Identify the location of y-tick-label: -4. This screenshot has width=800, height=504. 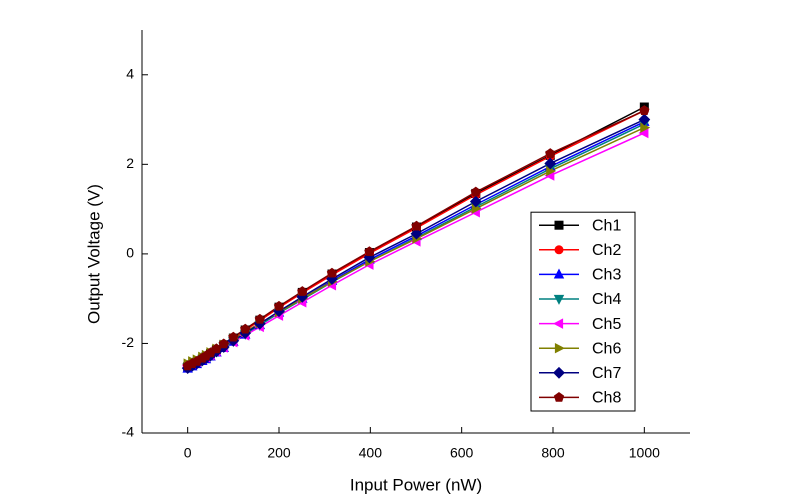
(128, 432).